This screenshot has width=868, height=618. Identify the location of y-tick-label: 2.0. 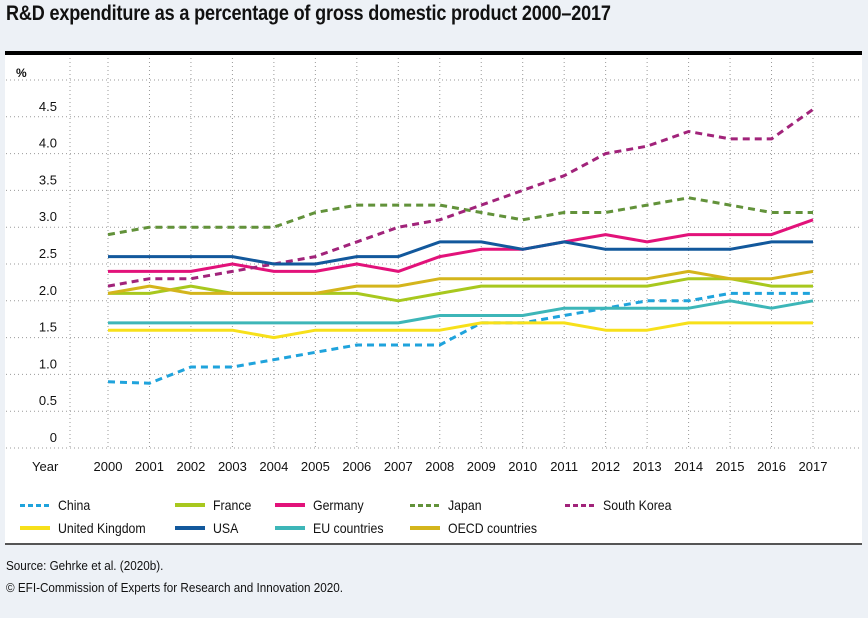
(48, 290).